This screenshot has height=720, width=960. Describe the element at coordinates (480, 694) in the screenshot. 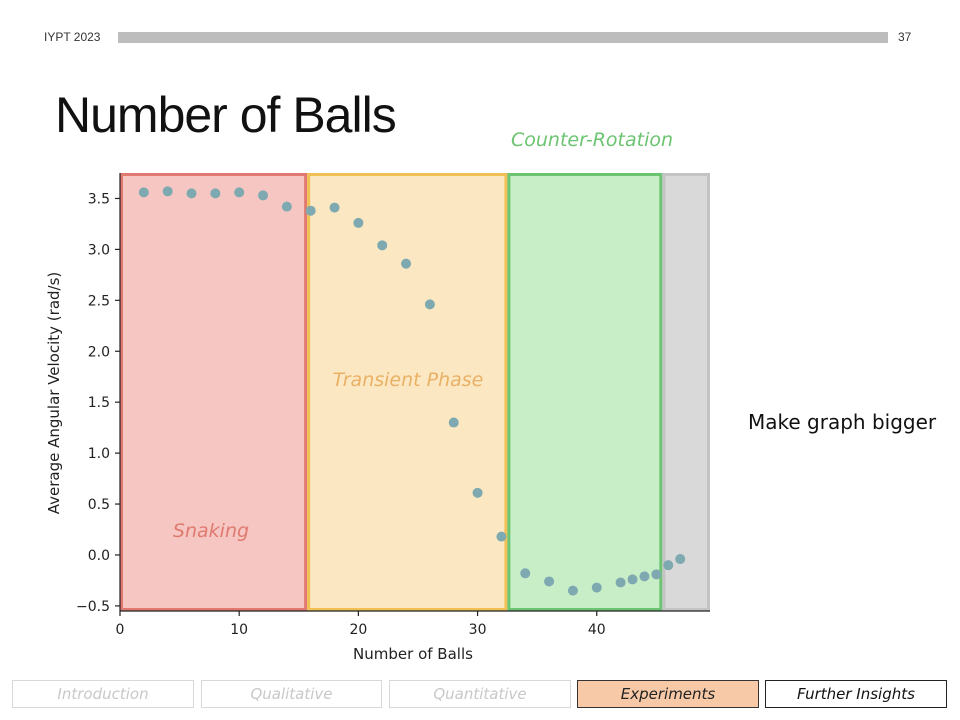

I see `nav-tab-quantitative: Quantitative` at that location.